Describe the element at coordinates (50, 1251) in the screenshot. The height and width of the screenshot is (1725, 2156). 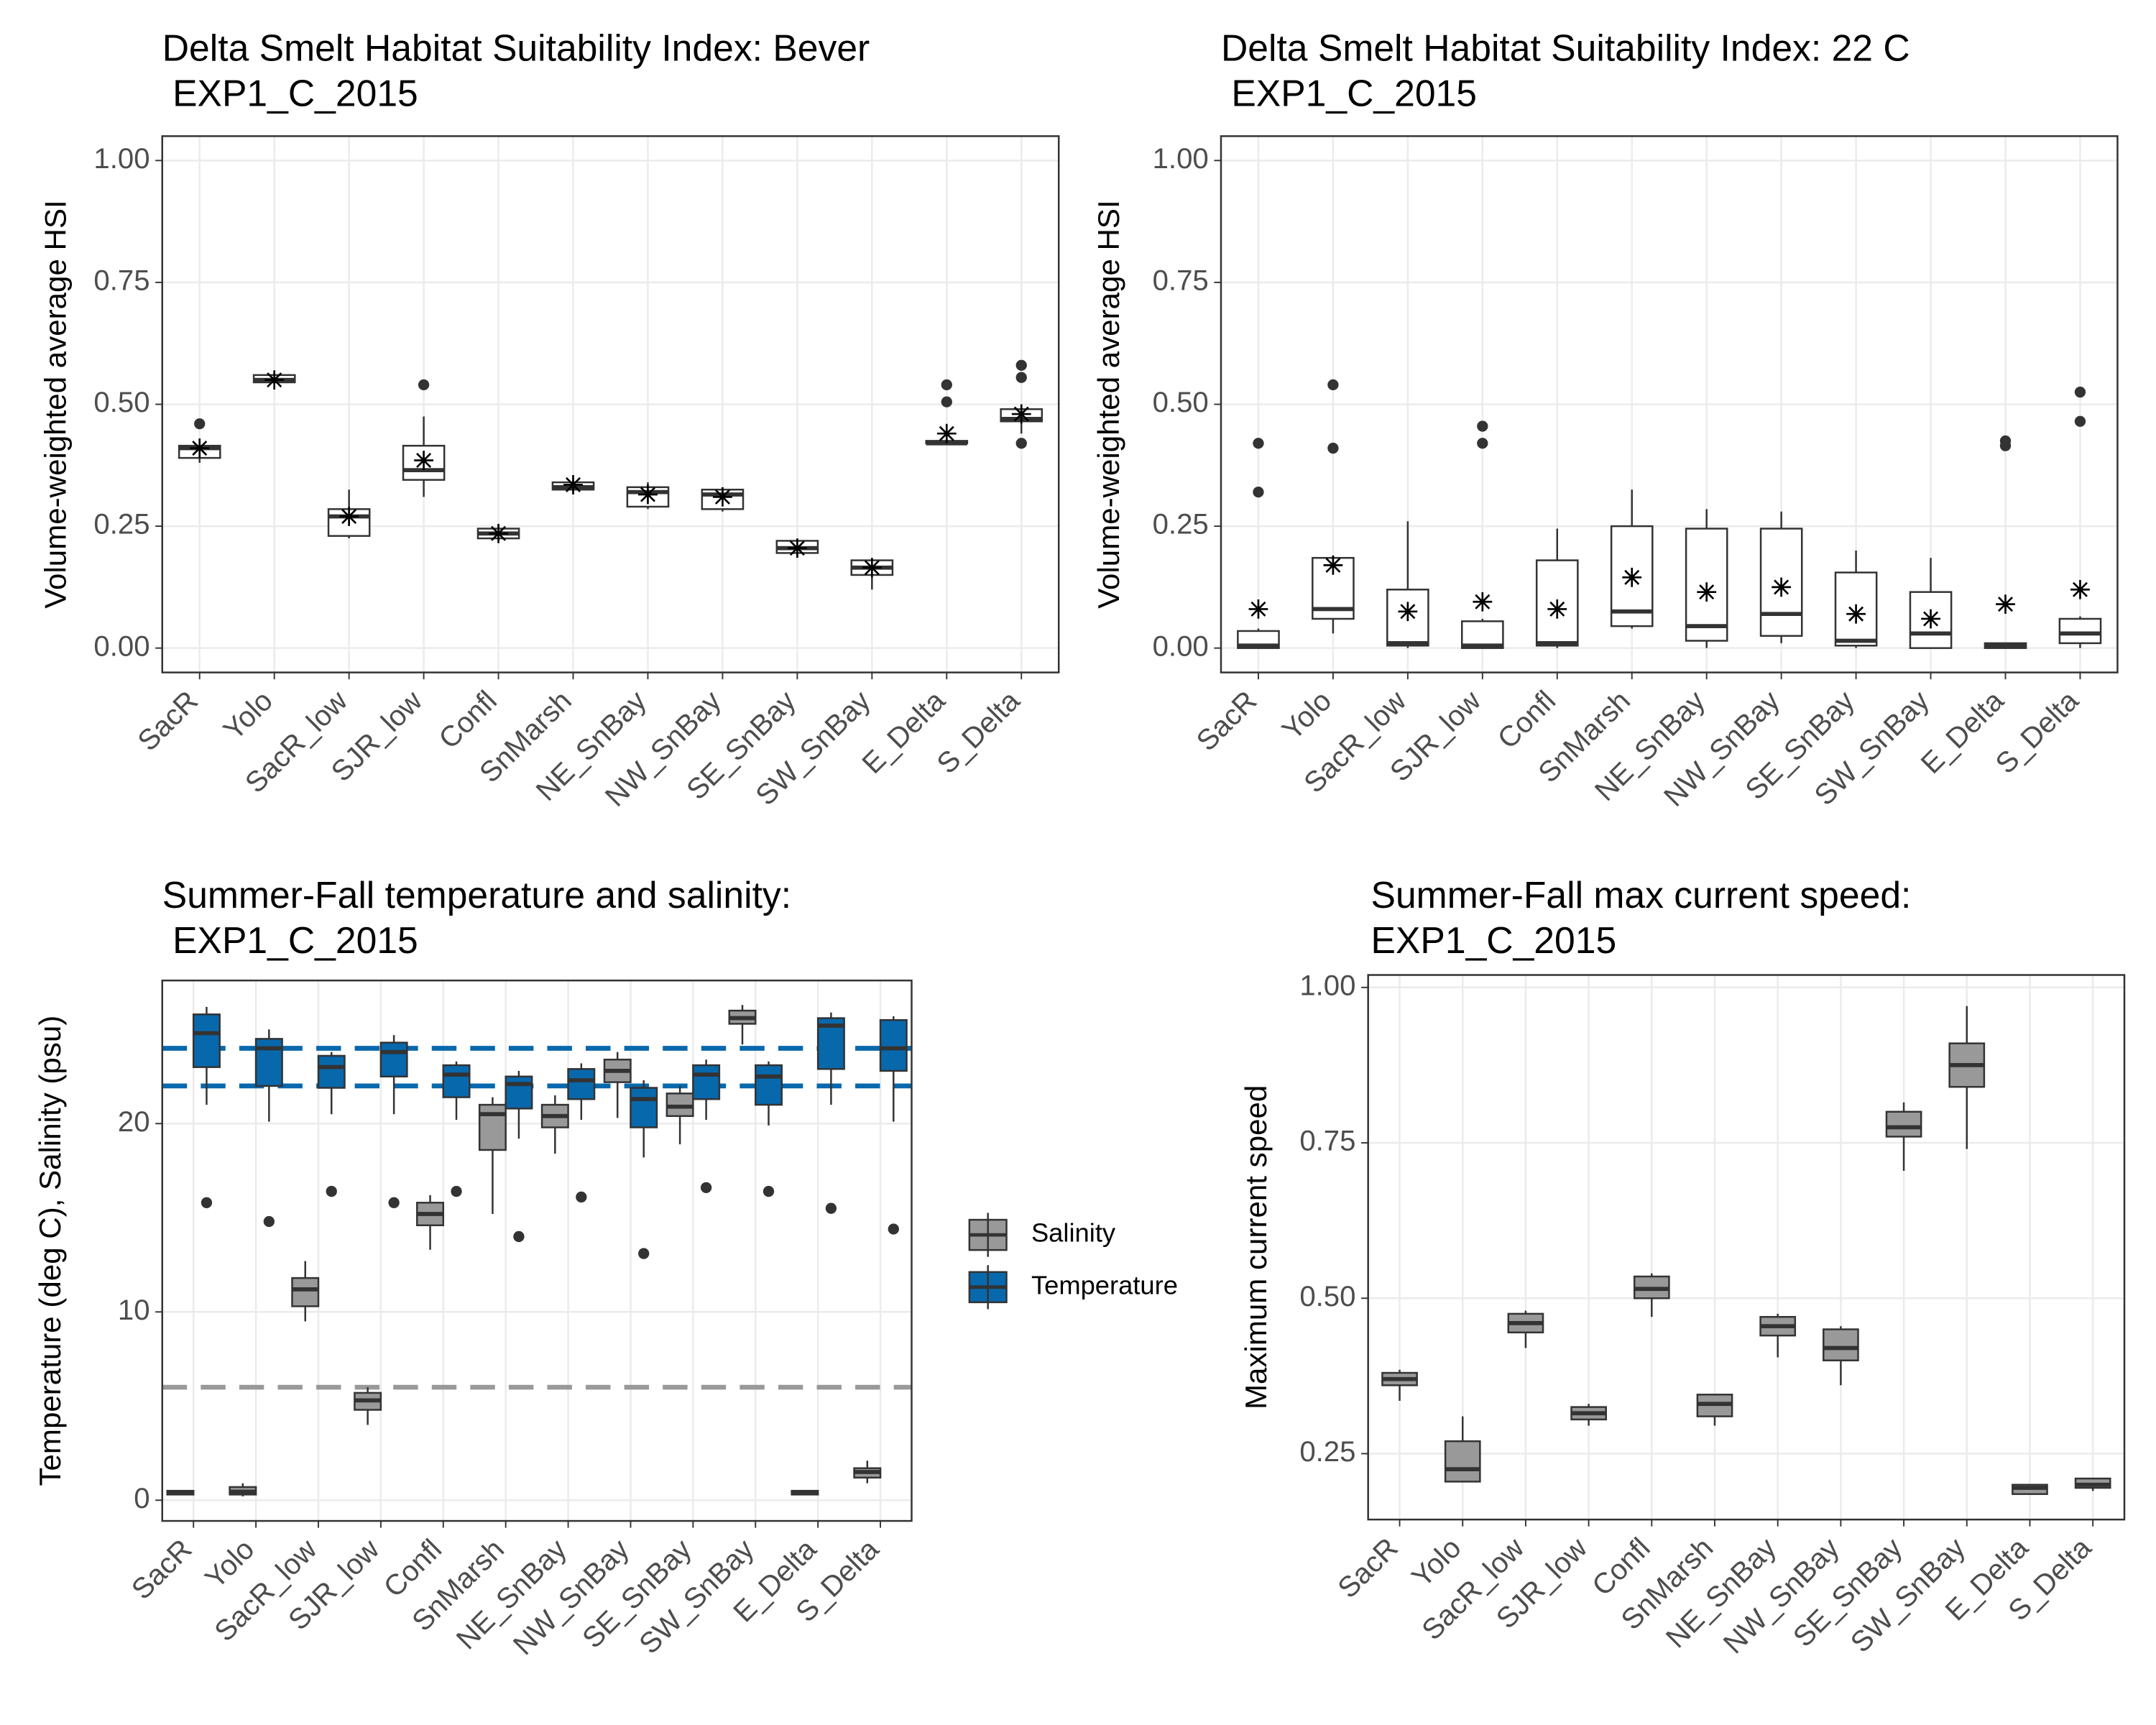
I see `y-axis-title: Temperature (deg C), Salinity (psu)` at that location.